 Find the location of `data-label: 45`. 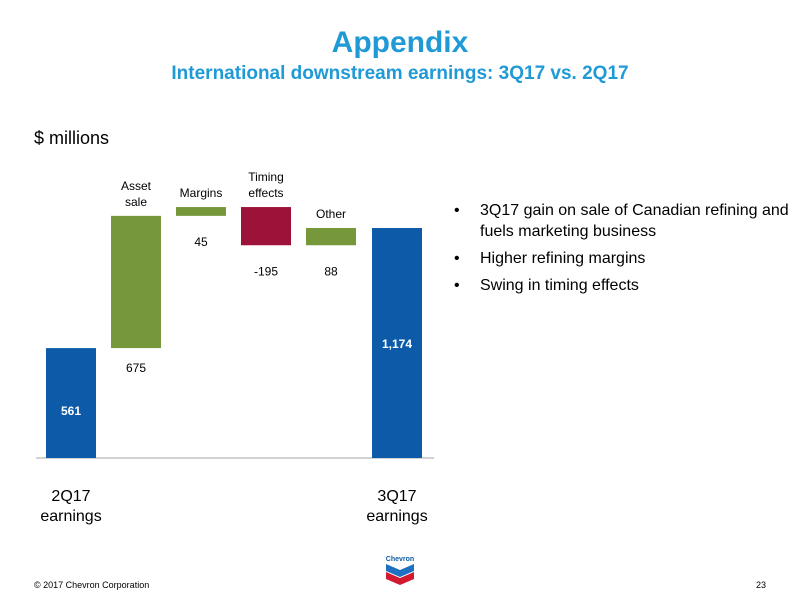

data-label: 45 is located at coordinates (201, 242).